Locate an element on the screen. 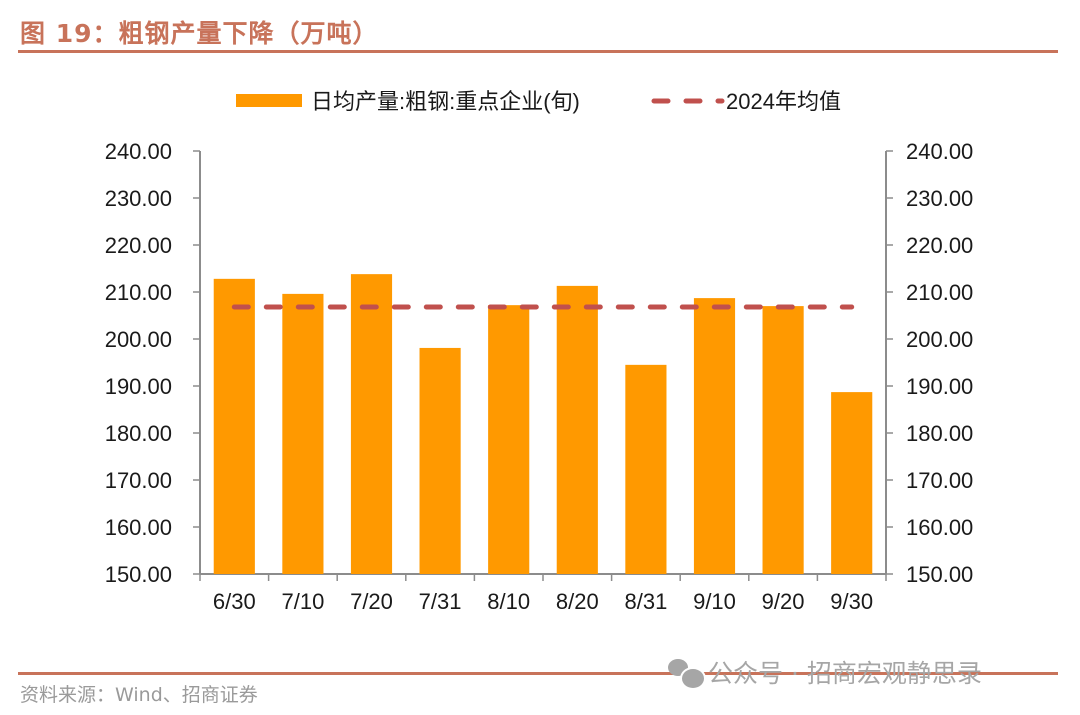 This screenshot has height=715, width=1080. wechat-icon is located at coordinates (687, 673).